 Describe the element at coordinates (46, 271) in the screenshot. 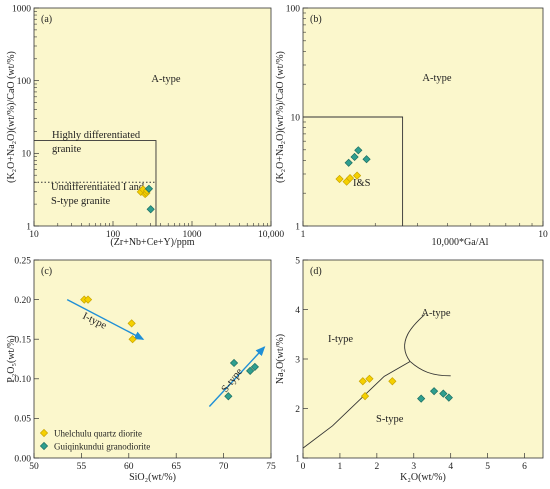

I see `panel-tag: (c)` at that location.